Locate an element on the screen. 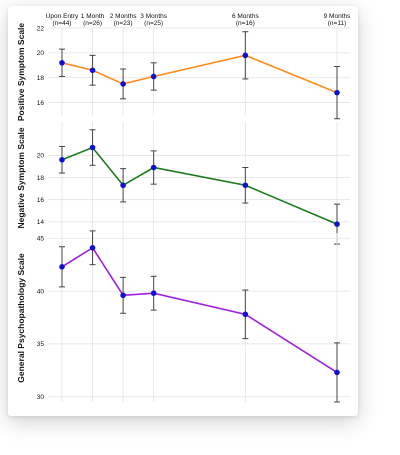  x-tick-label: 6 Months is located at coordinates (245, 16).